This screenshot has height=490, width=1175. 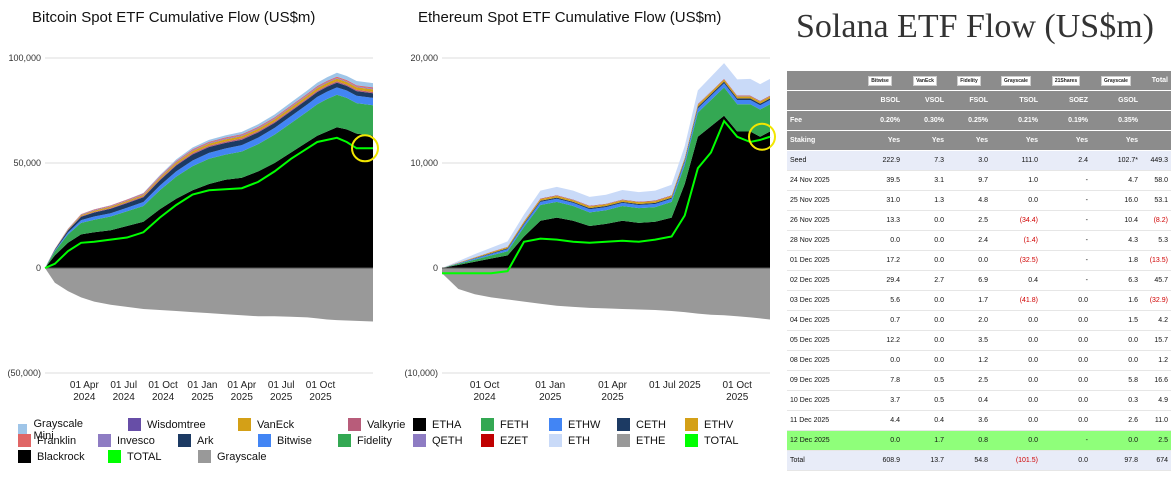 What do you see at coordinates (1156, 81) in the screenshot?
I see `table-cell: Total` at bounding box center [1156, 81].